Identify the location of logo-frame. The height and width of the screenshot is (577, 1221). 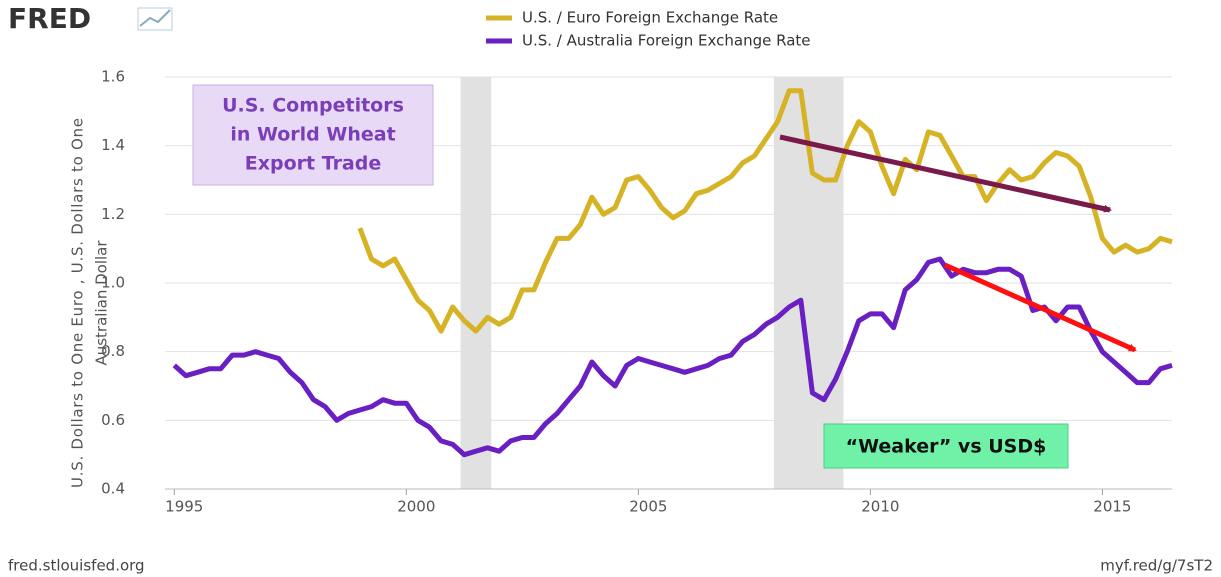
(155, 19).